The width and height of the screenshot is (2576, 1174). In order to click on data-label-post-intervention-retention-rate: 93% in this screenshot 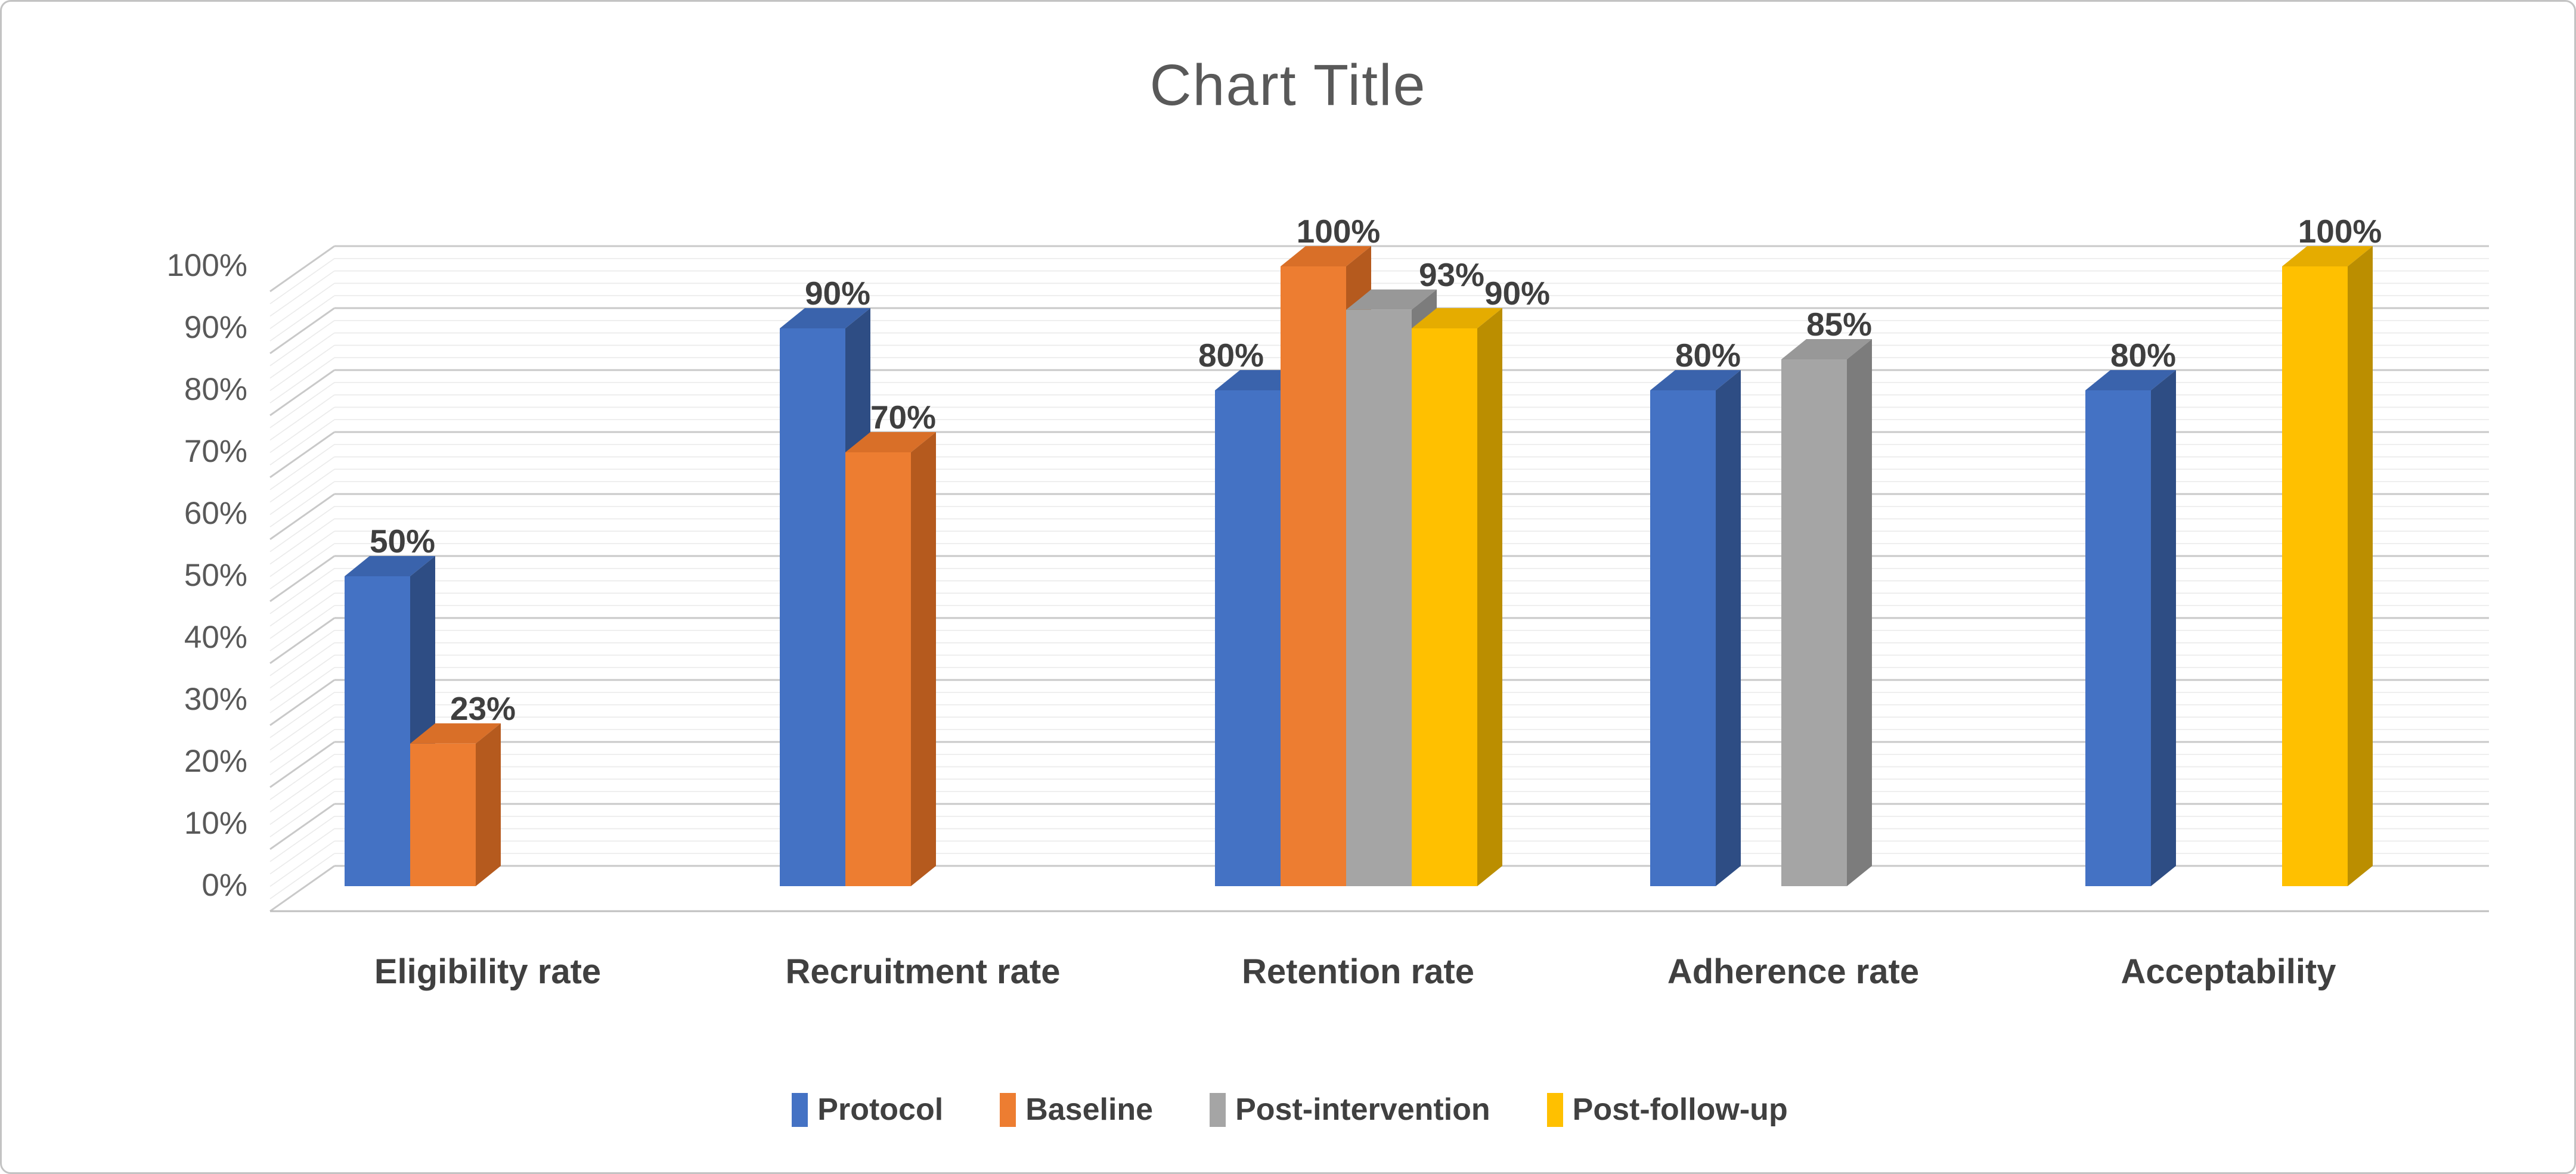, I will do `click(1451, 274)`.